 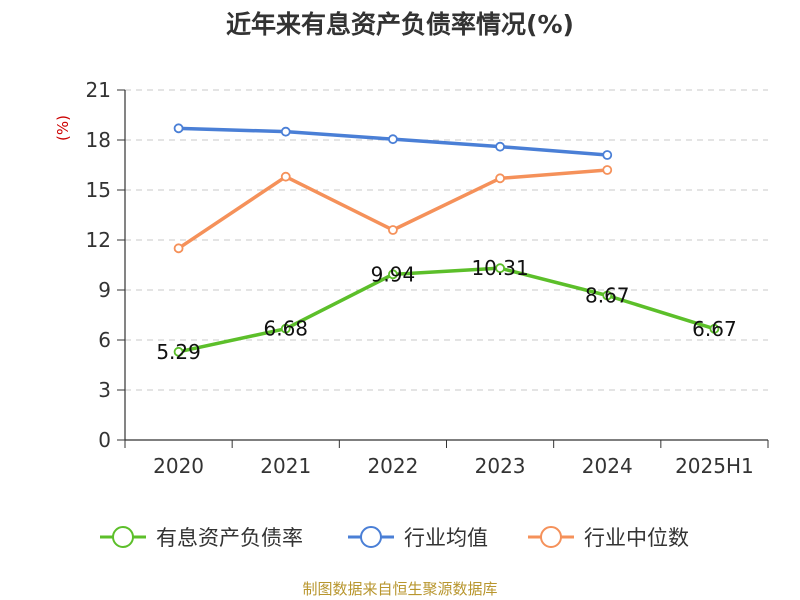 What do you see at coordinates (607, 466) in the screenshot?
I see `x-tick-label: 2024` at bounding box center [607, 466].